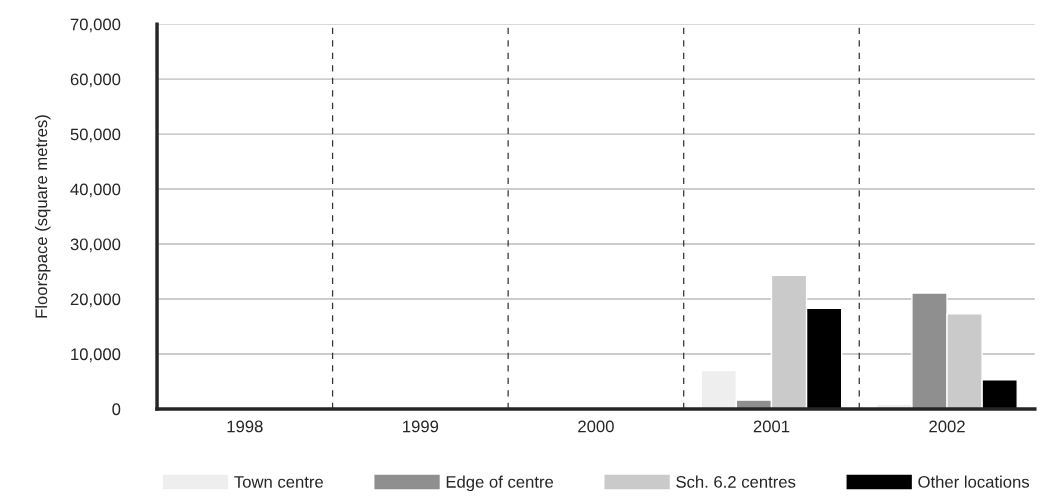 The image size is (1040, 503). What do you see at coordinates (245, 426) in the screenshot?
I see `x-tick-label: 1998` at bounding box center [245, 426].